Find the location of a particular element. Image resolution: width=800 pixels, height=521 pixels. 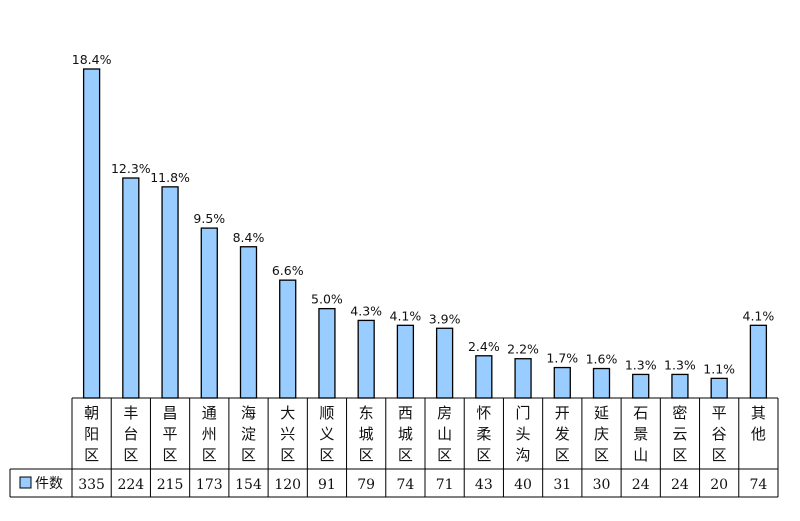

data-label: 4.1% is located at coordinates (759, 315).